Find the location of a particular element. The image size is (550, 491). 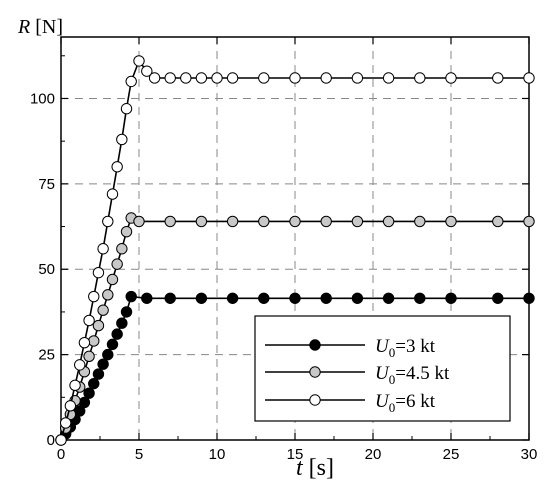

x-tick-label: 0 is located at coordinates (61, 454).